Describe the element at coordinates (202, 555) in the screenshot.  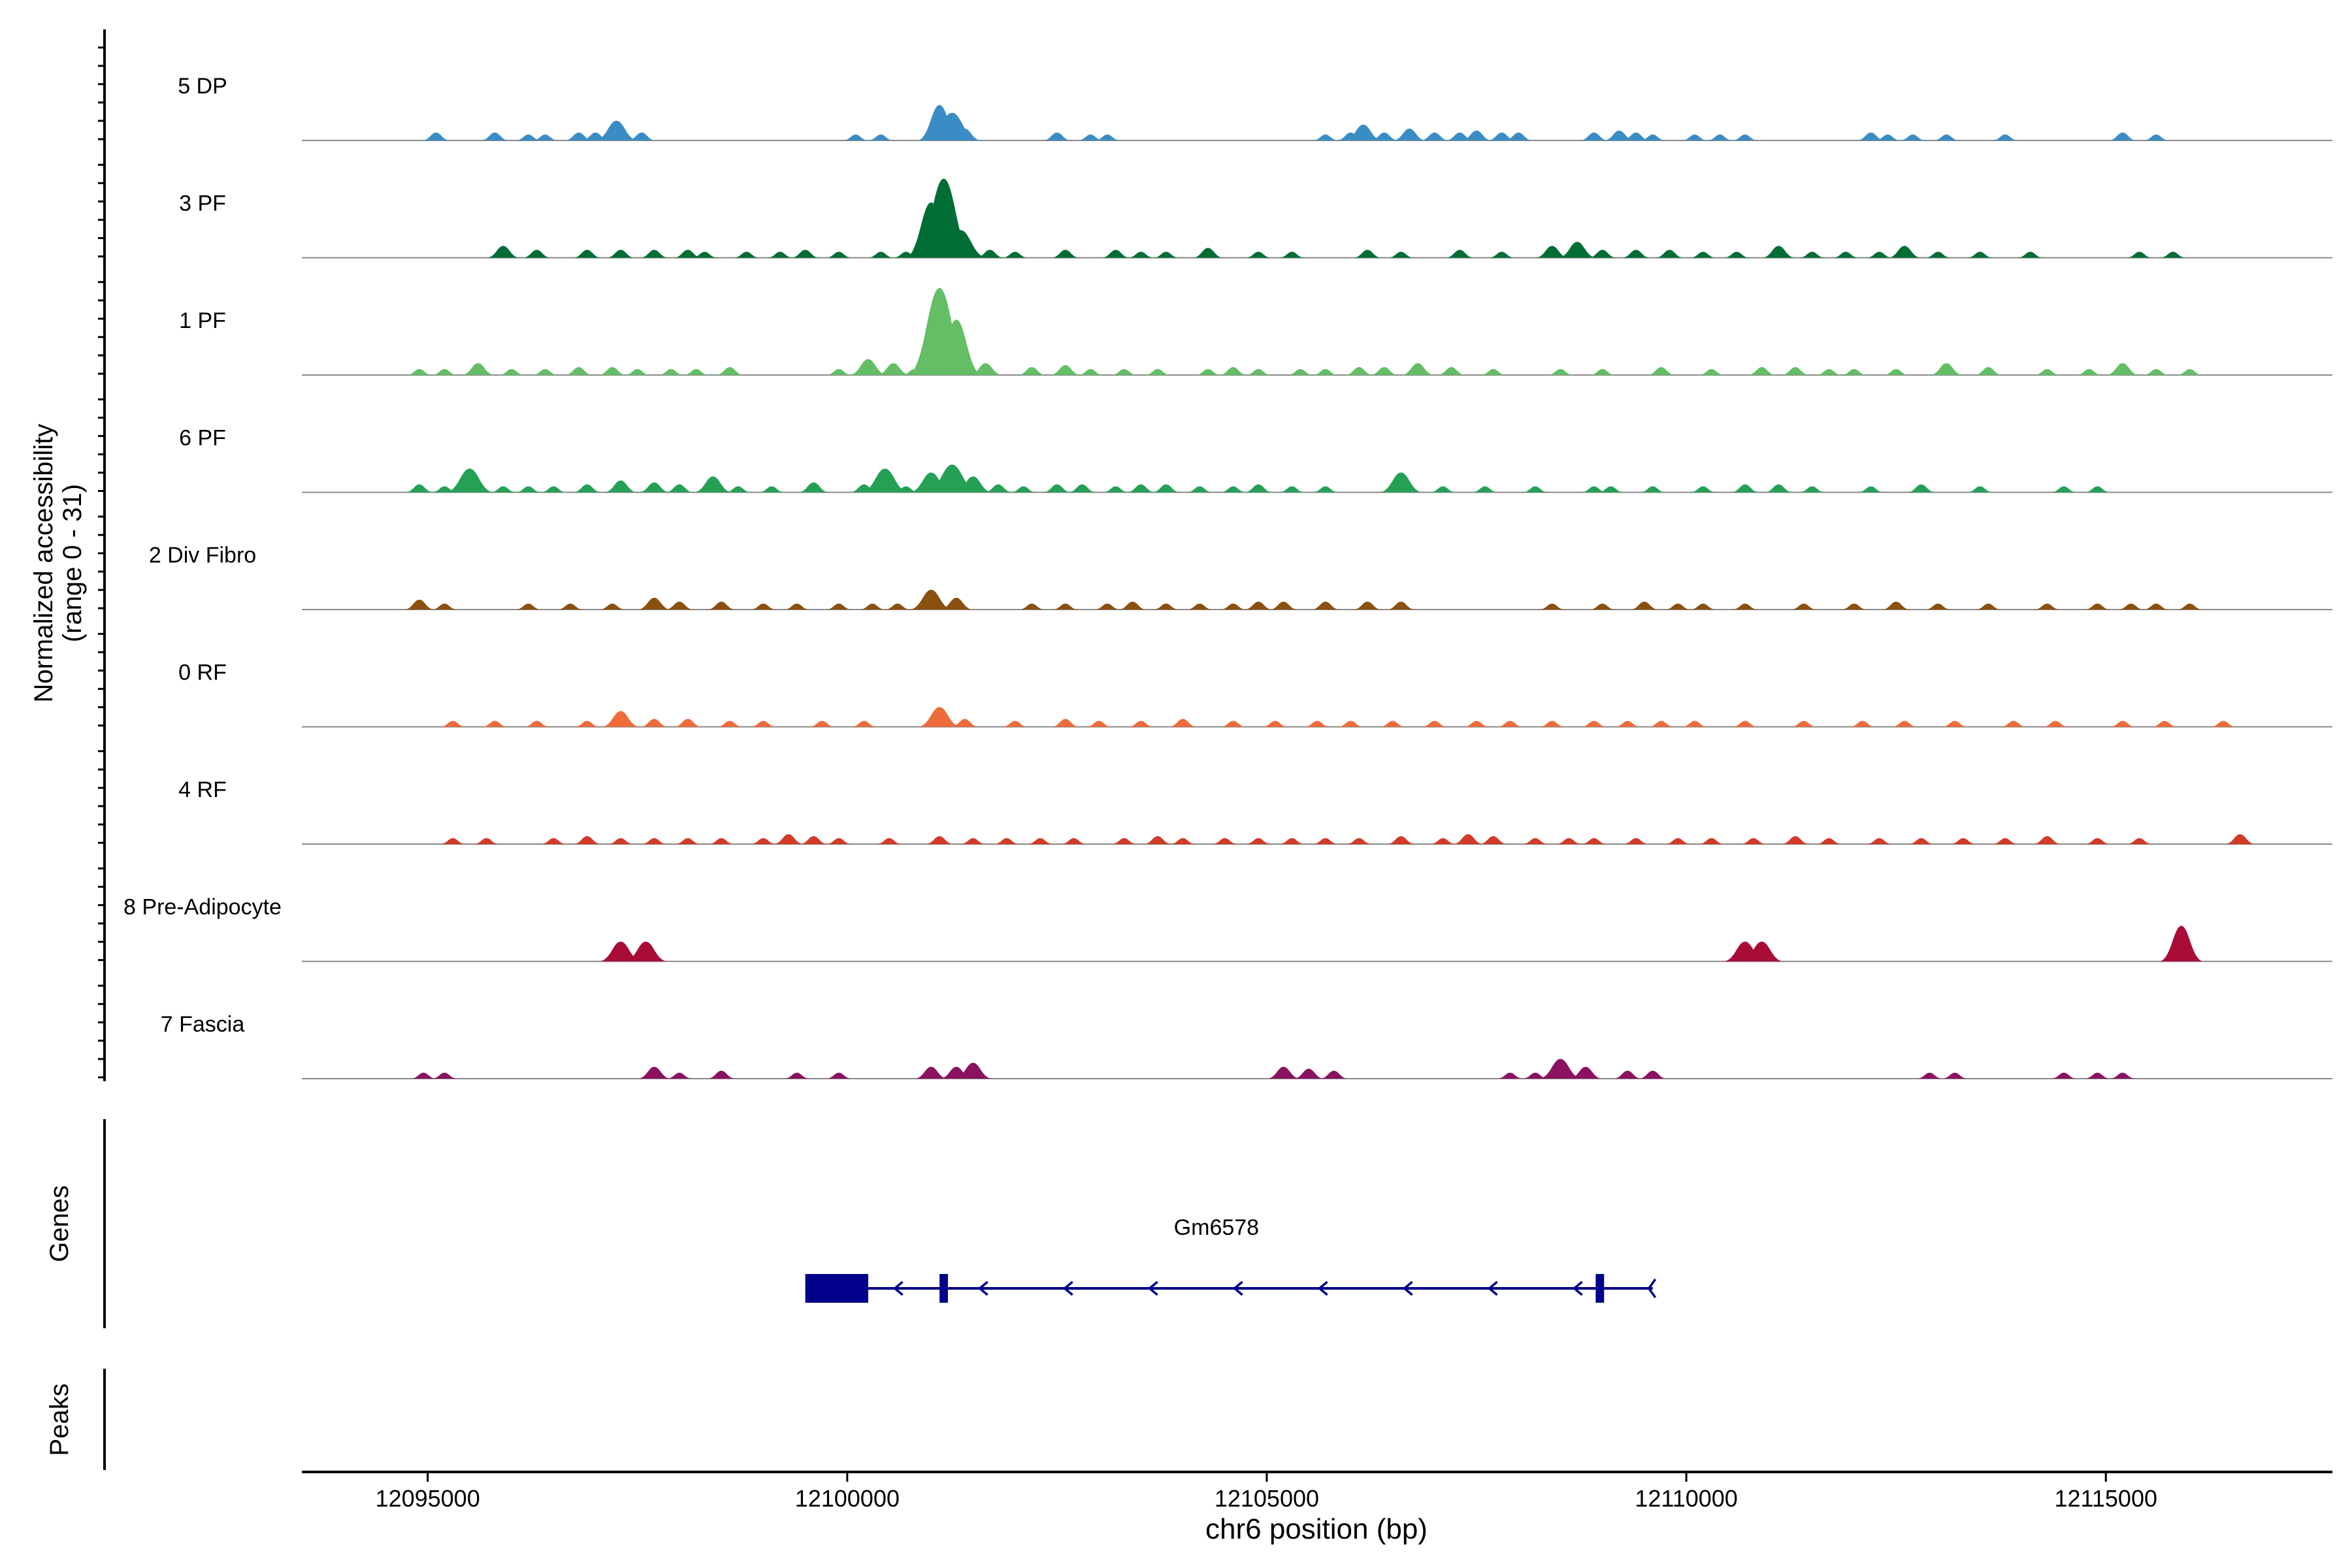
I see `track-label: 2 Div Fibro` at that location.